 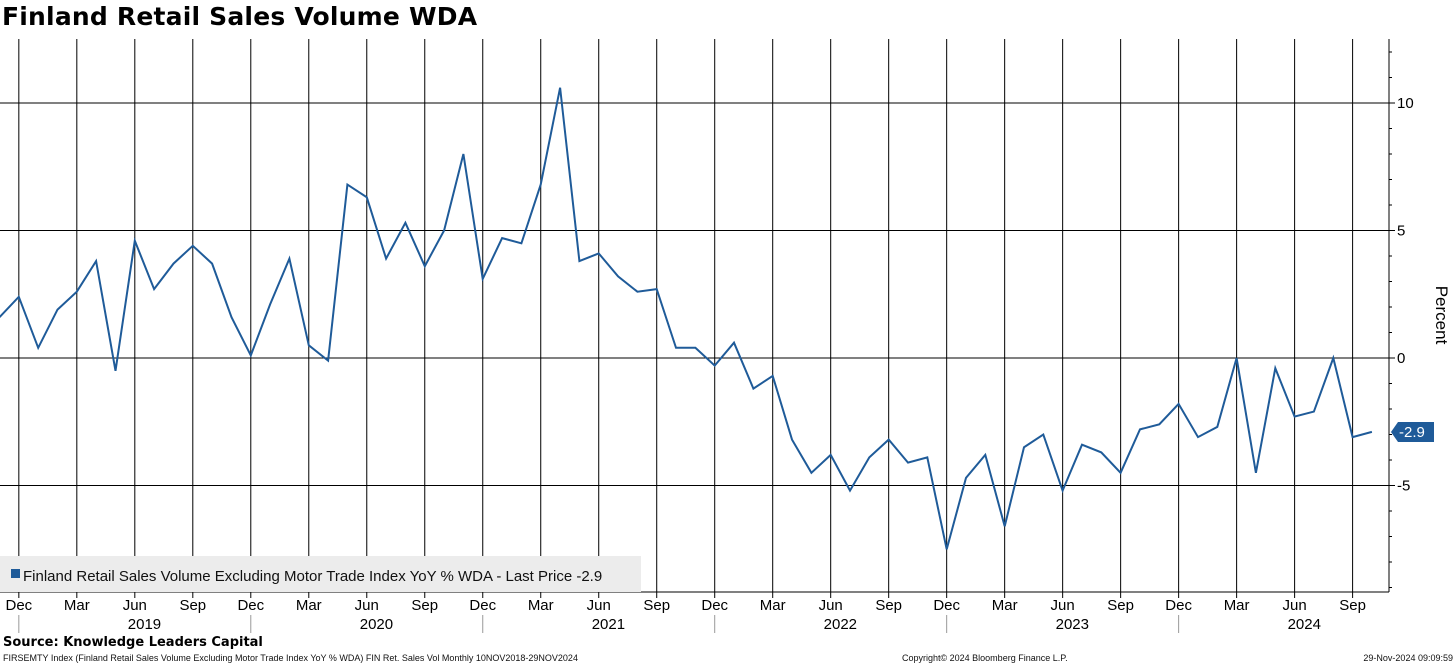 I want to click on year-label: 2021, so click(x=608, y=624).